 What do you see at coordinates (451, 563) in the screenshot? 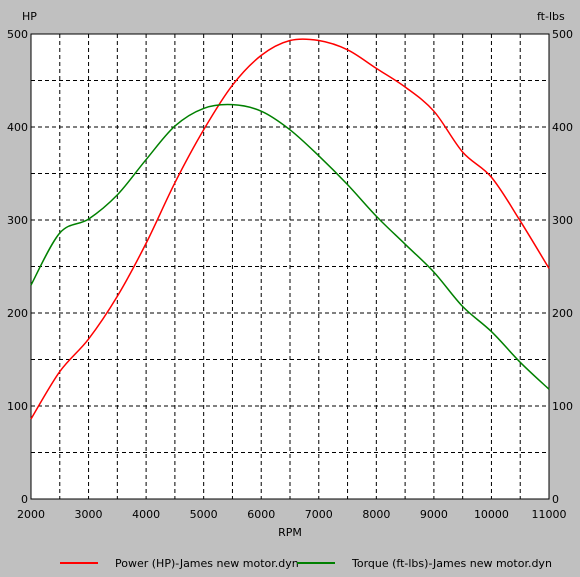
I see `legend-torque-label: Torque (ft-lbs)-James new motor.dyn` at bounding box center [451, 563].